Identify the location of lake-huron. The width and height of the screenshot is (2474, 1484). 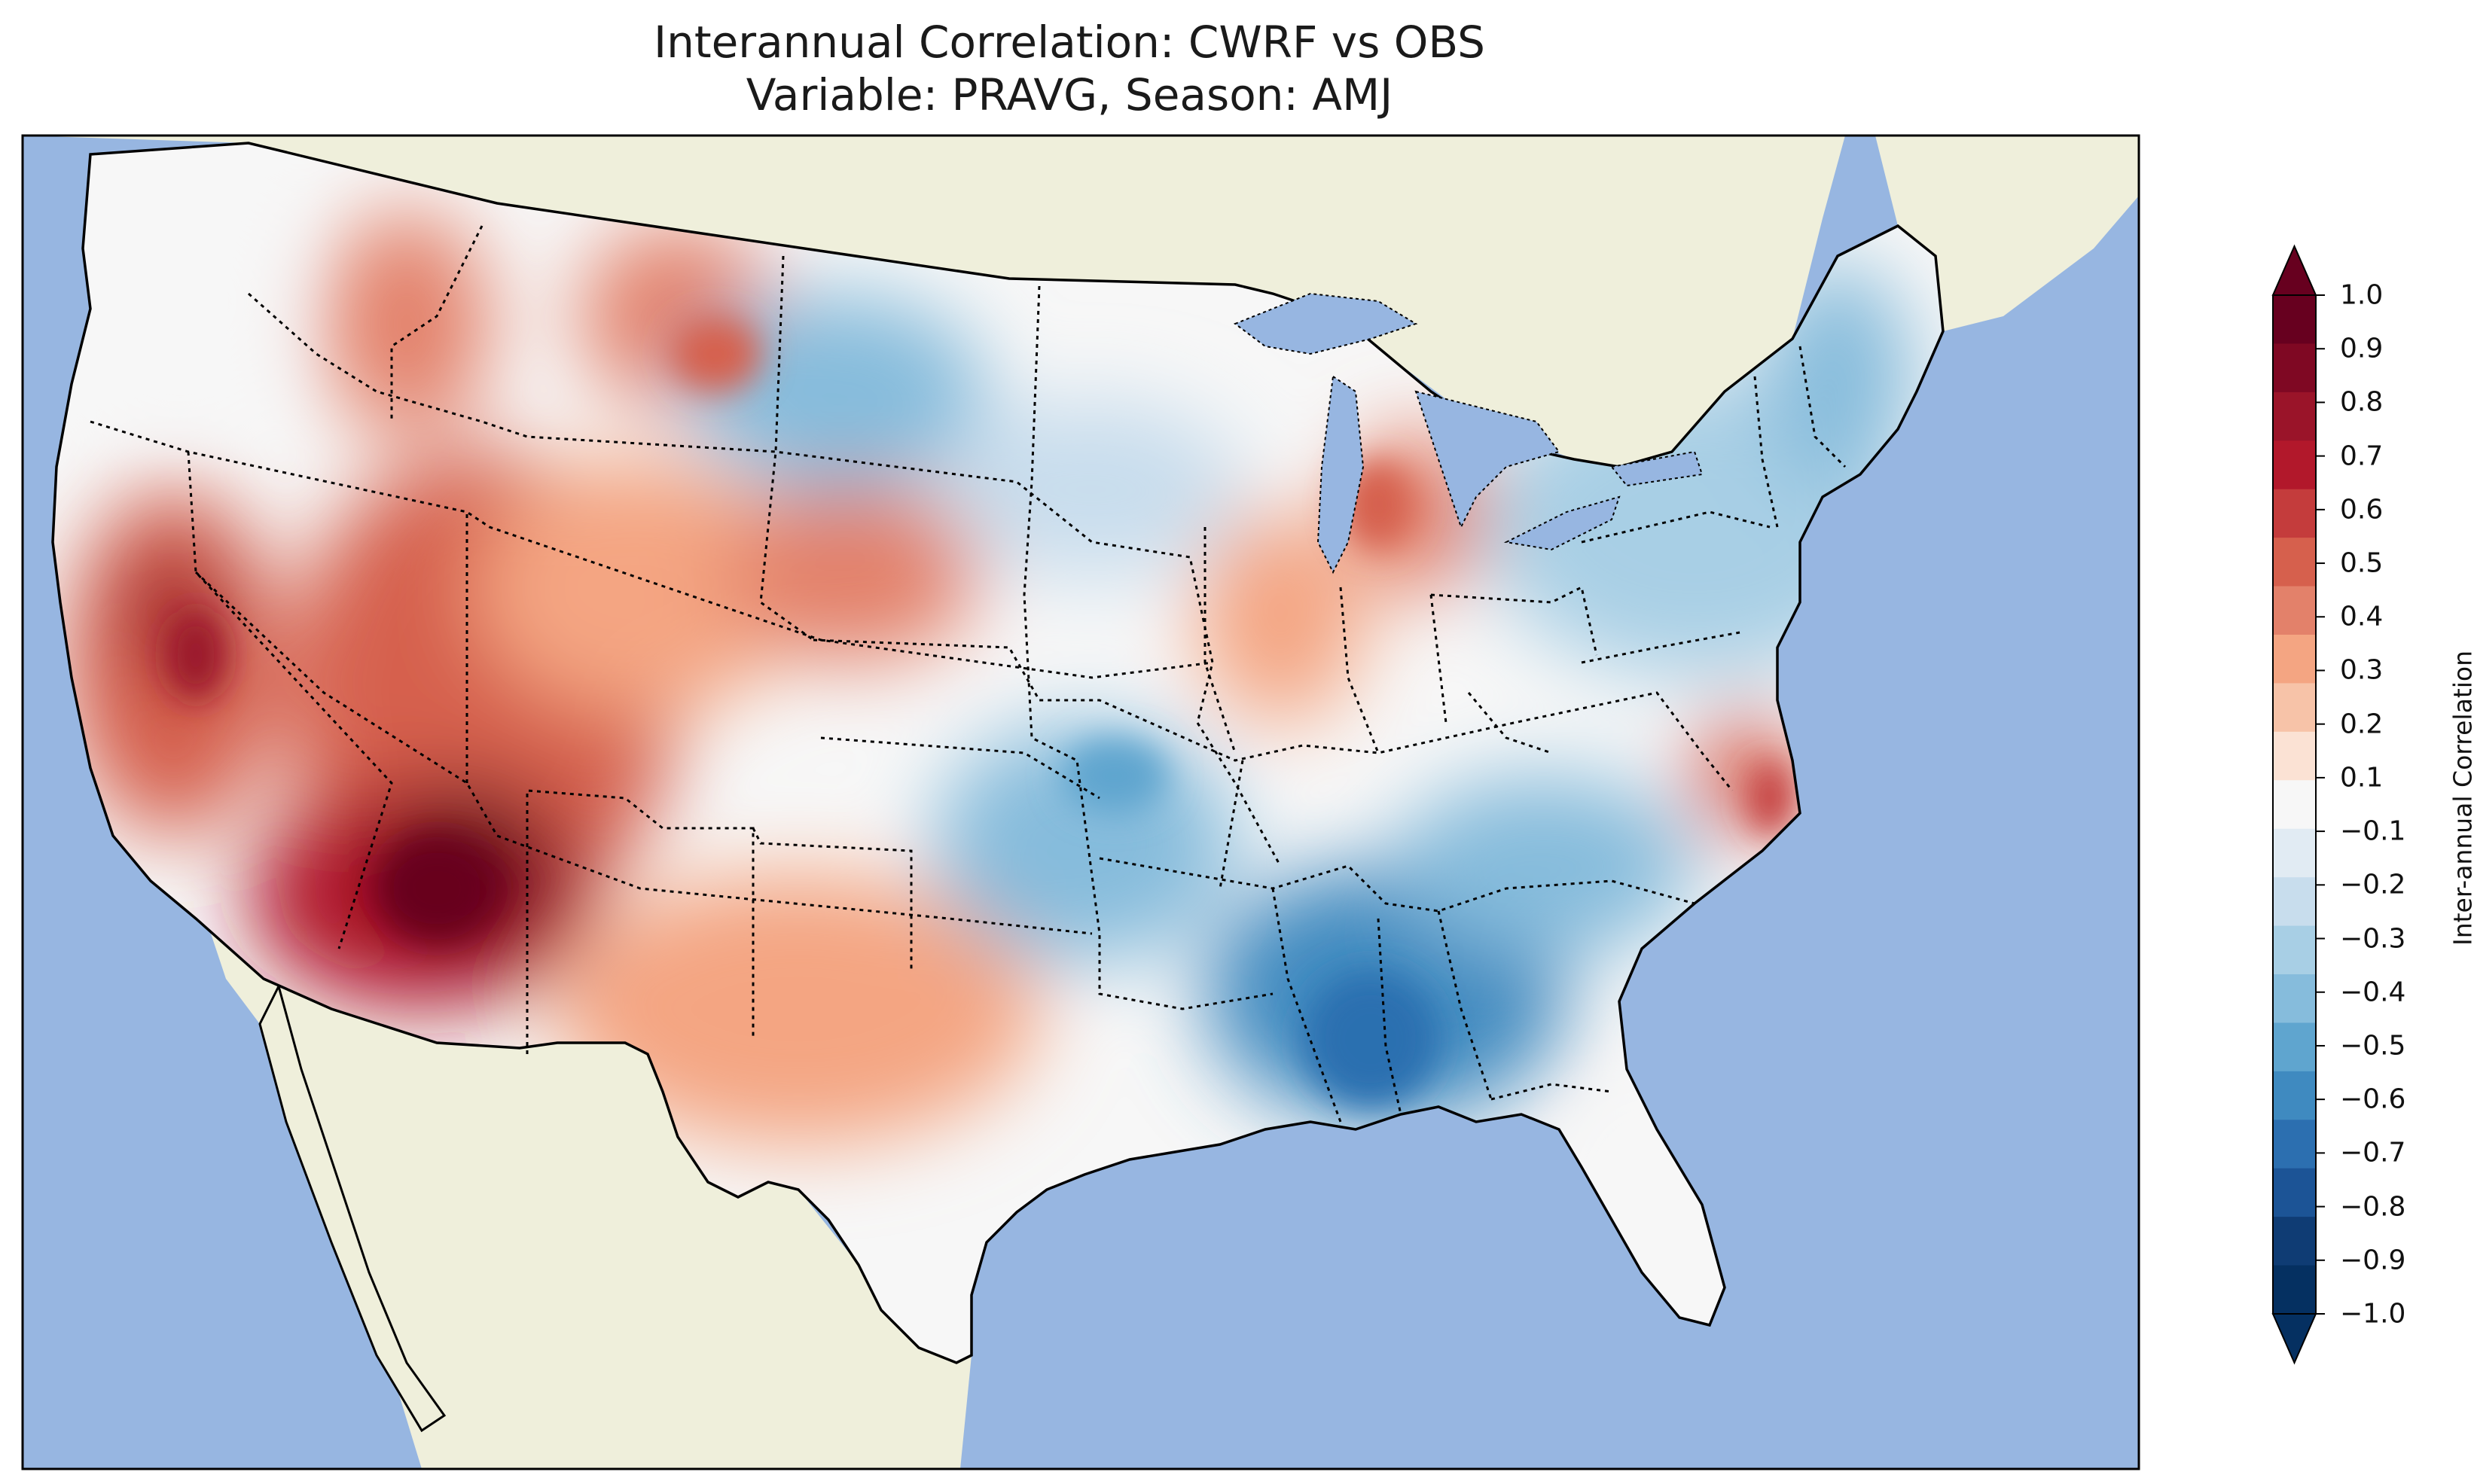
(1487, 459).